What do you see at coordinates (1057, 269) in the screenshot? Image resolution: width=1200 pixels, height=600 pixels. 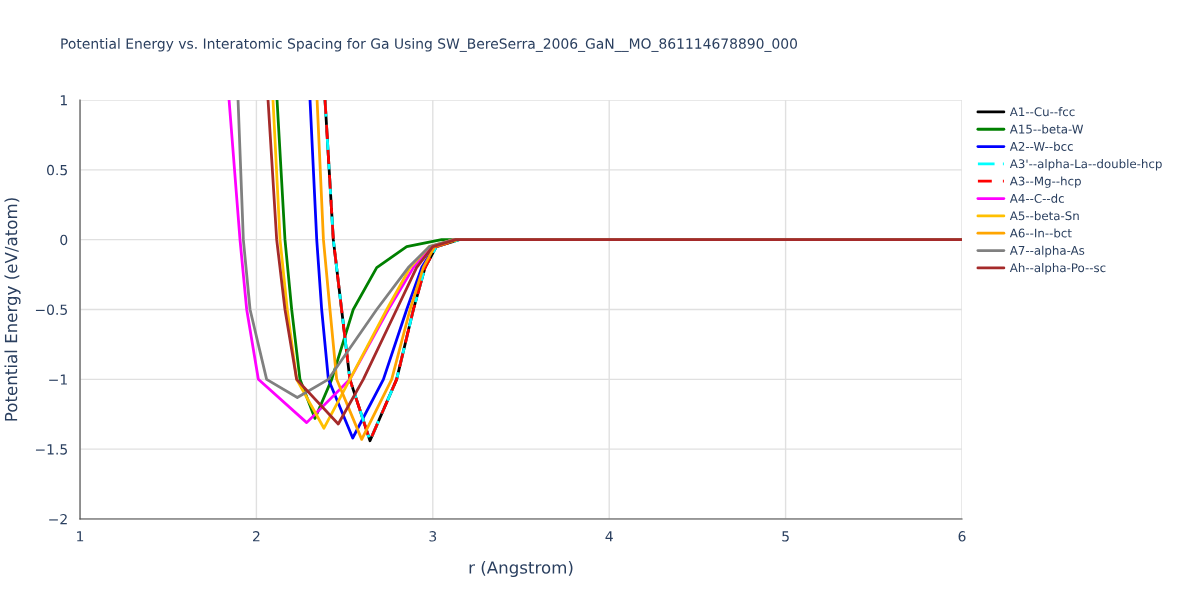 I see `legend-label: Ah--alpha-Po--sc` at bounding box center [1057, 269].